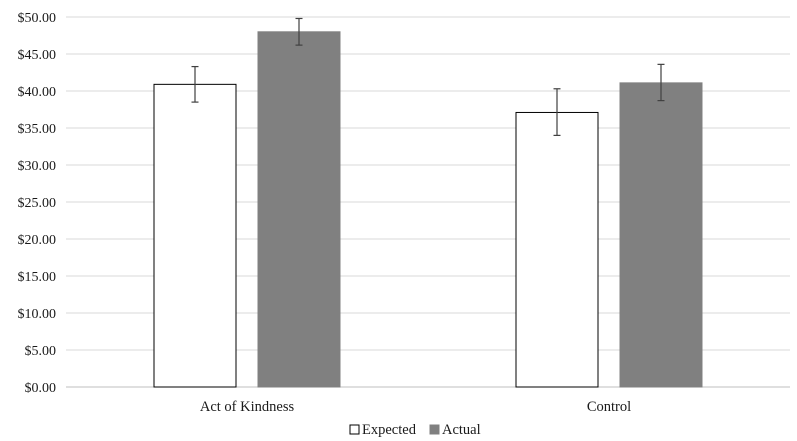  I want to click on y-tick-label: $15.00, so click(37, 277).